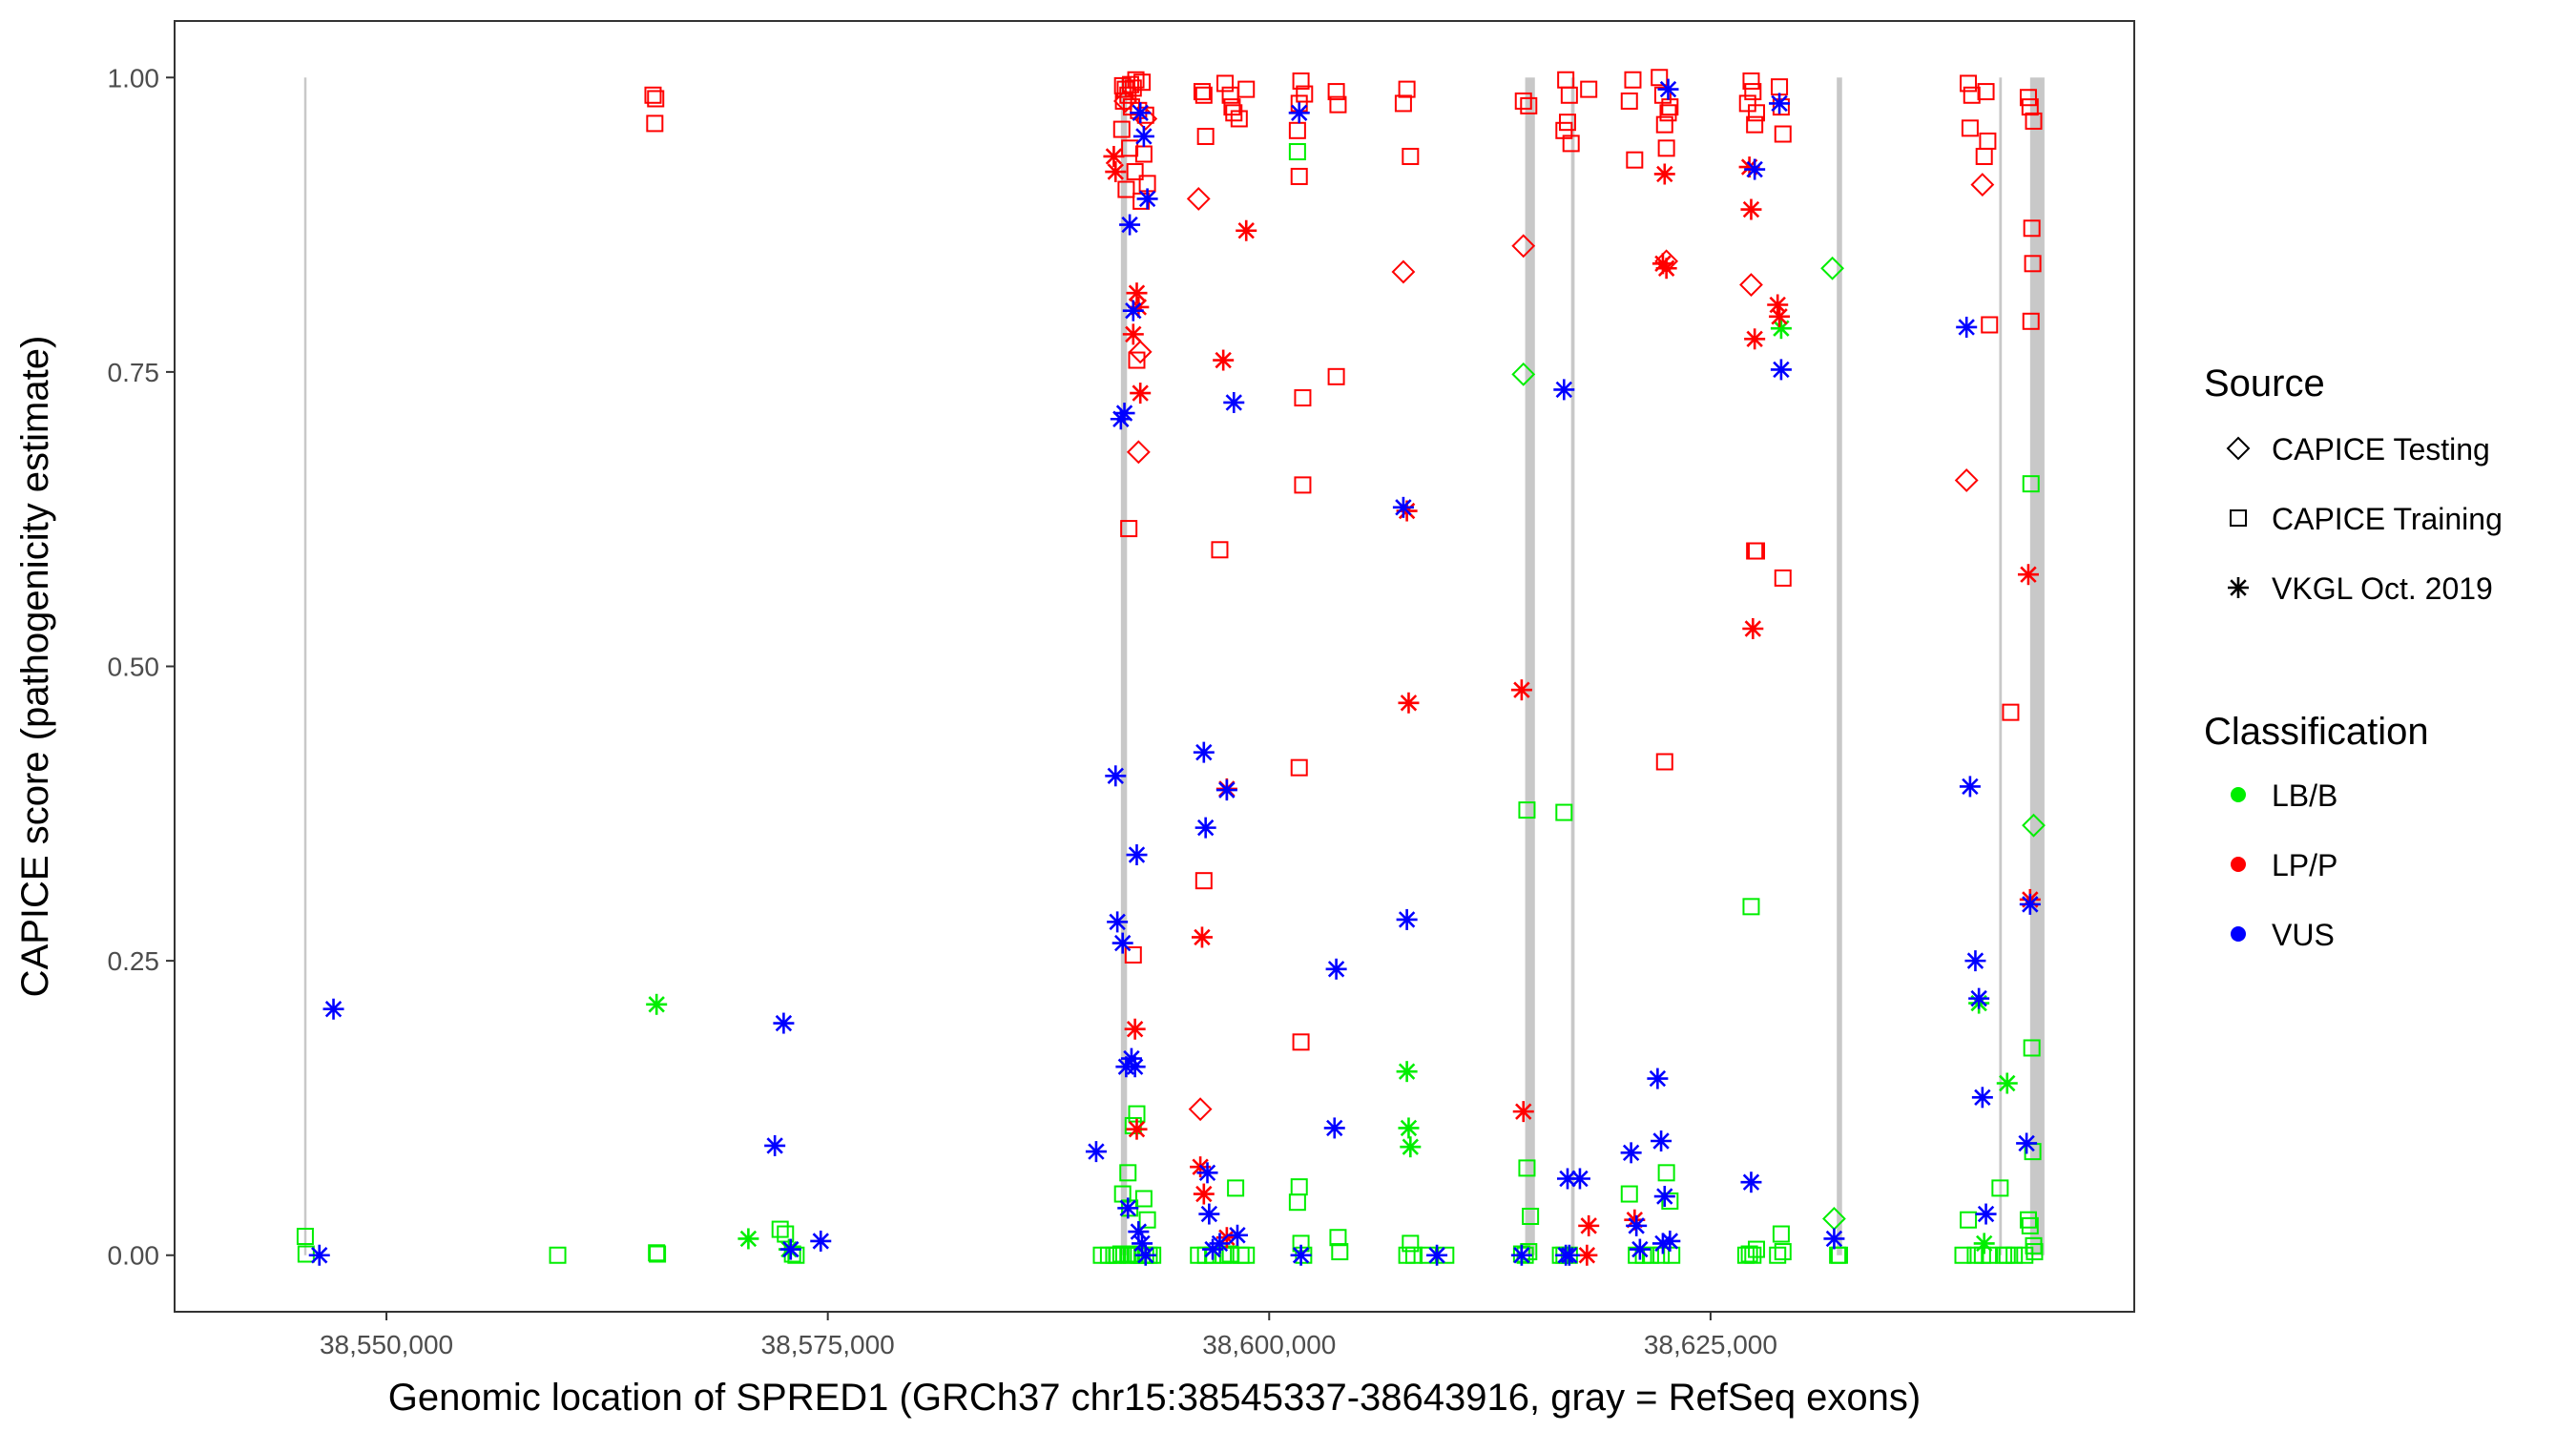 The width and height of the screenshot is (2576, 1431). What do you see at coordinates (2238, 587) in the screenshot?
I see `legend-symbol-asterisk` at bounding box center [2238, 587].